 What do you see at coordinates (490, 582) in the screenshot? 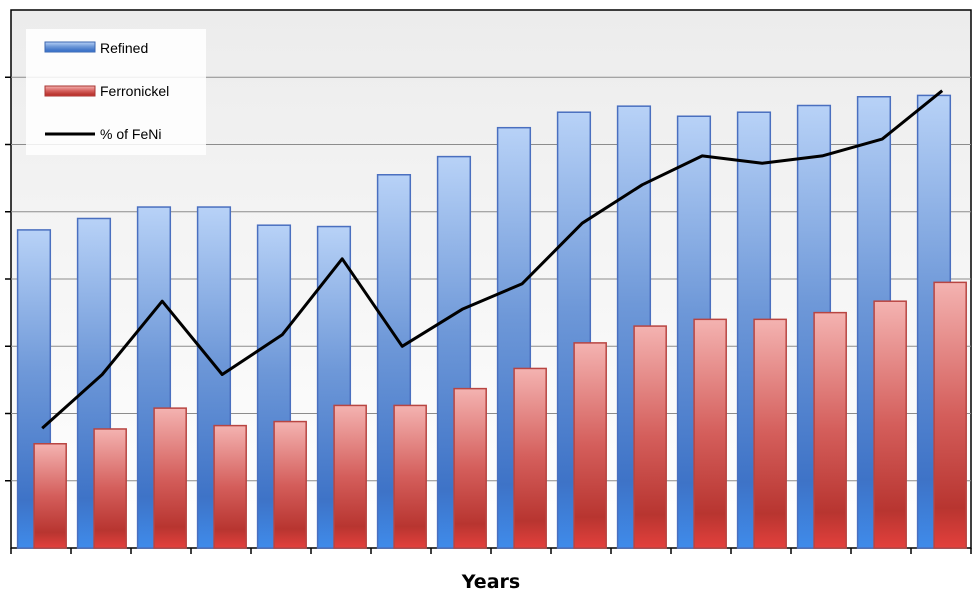
I see `x-axis-title: Years` at bounding box center [490, 582].